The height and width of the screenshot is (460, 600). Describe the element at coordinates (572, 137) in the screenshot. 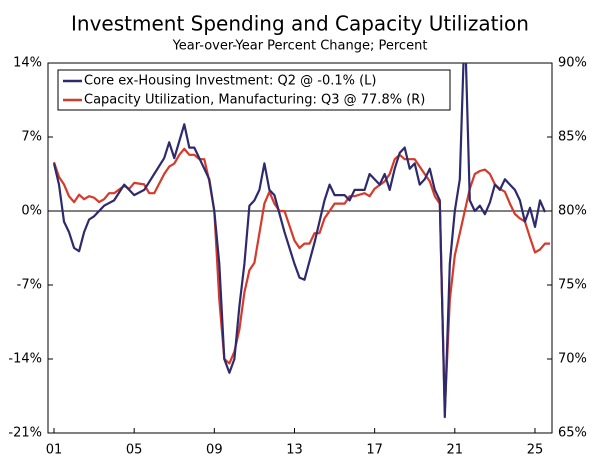

I see `y2-tick-label: 85%` at that location.